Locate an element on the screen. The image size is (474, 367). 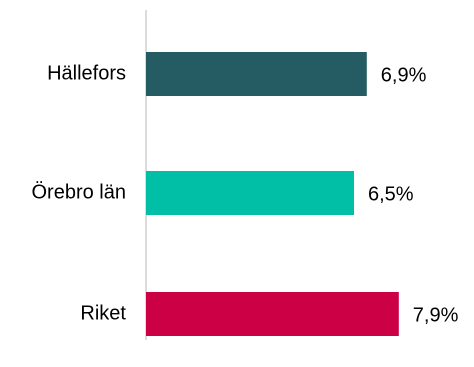
value-label-2: 7,9% is located at coordinates (436, 315).